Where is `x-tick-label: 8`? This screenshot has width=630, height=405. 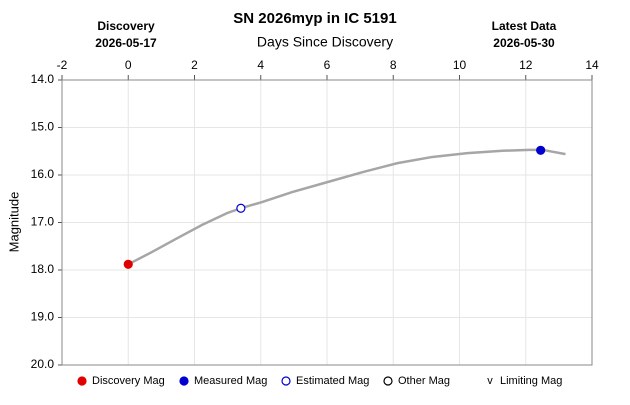
x-tick-label: 8 is located at coordinates (393, 65).